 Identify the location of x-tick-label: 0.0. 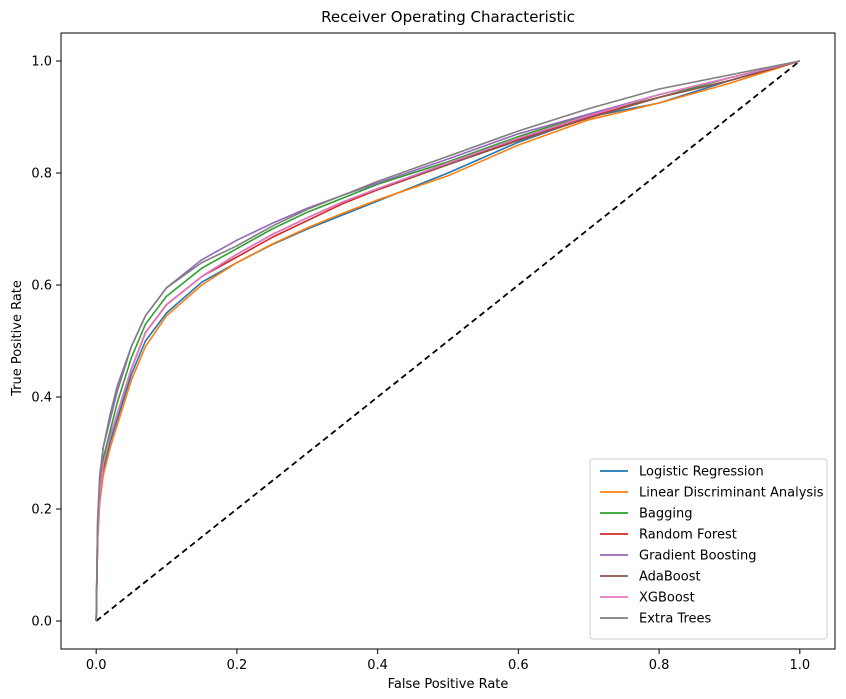
(96, 665).